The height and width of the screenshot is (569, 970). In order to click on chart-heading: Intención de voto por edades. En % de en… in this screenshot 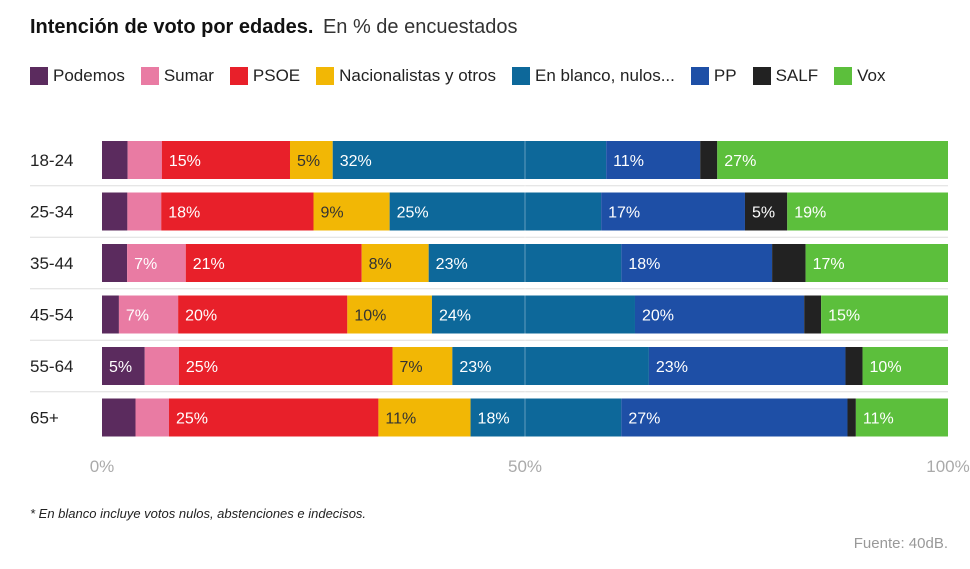, I will do `click(274, 27)`.